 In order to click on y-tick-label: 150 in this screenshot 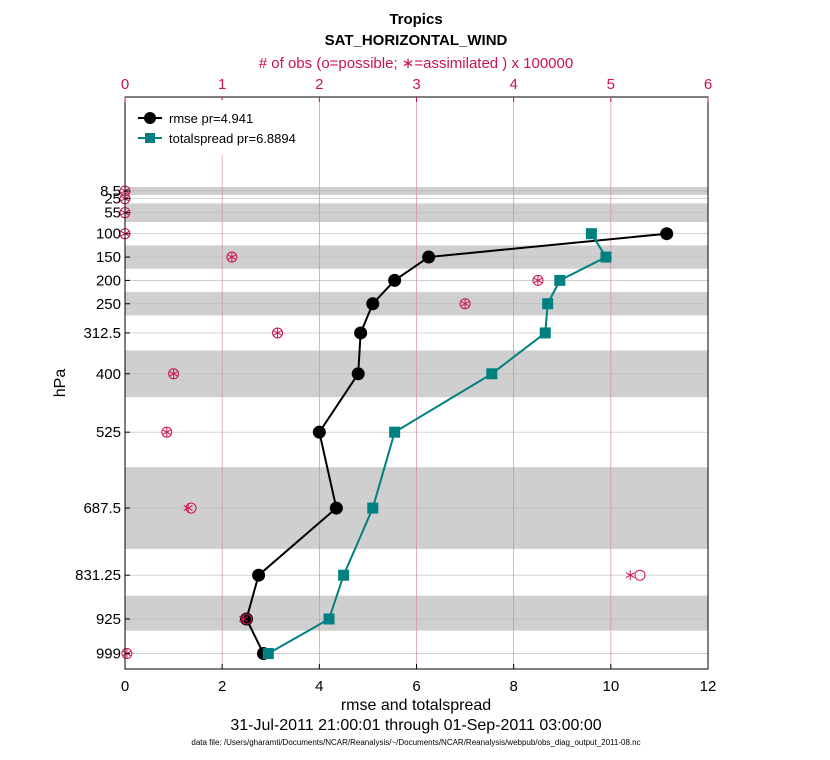, I will do `click(108, 257)`.